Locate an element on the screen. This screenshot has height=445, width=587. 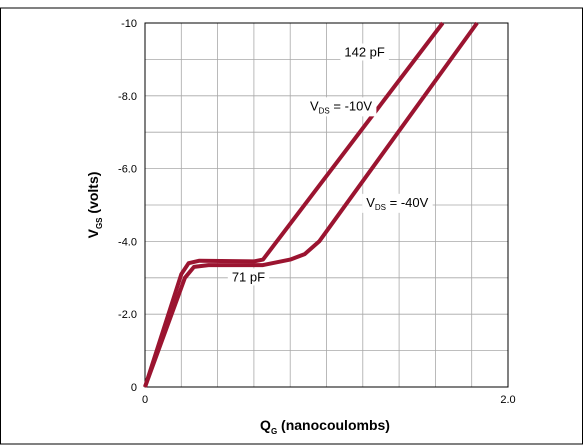
annotation-label: VDS = -10V is located at coordinates (341, 107).